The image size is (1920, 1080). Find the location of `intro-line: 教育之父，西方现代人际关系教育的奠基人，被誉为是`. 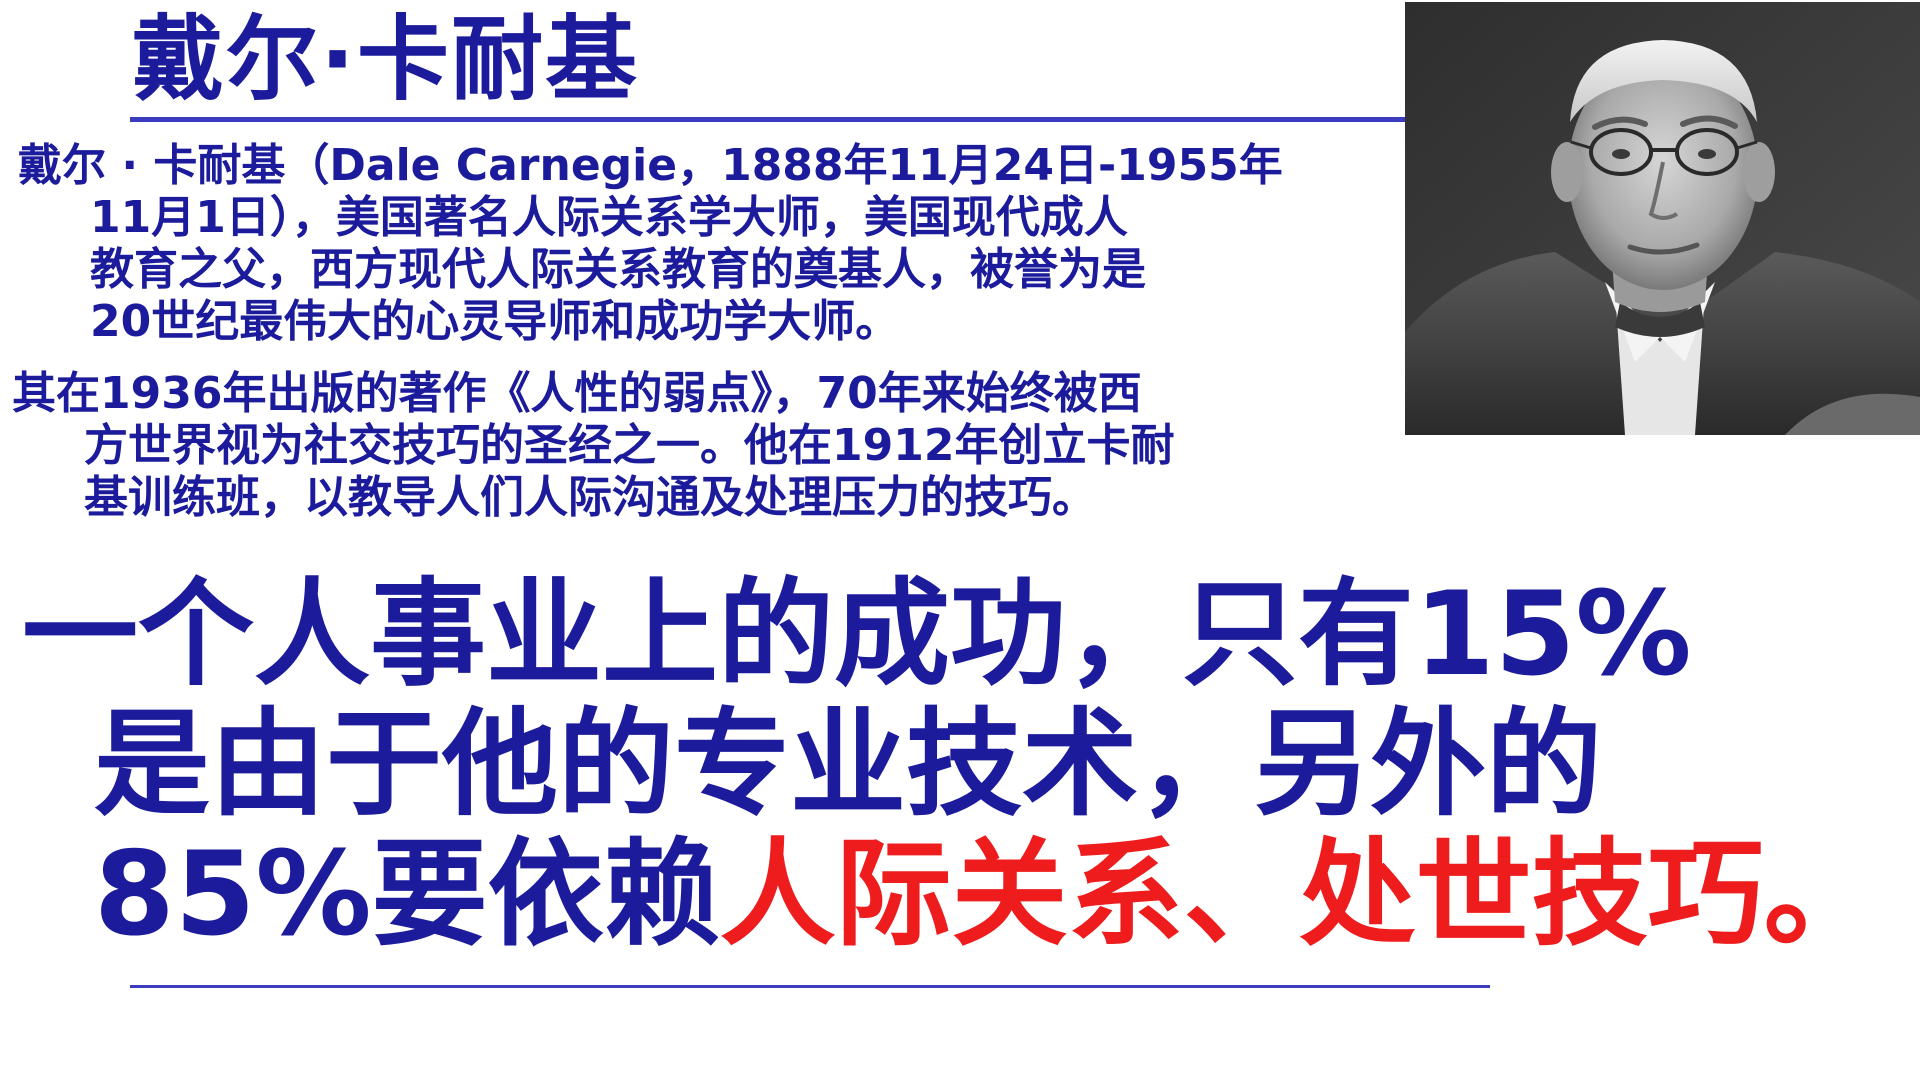

intro-line: 教育之父，西方现代人际关系教育的奠基人，被誉为是 is located at coordinates (618, 269).